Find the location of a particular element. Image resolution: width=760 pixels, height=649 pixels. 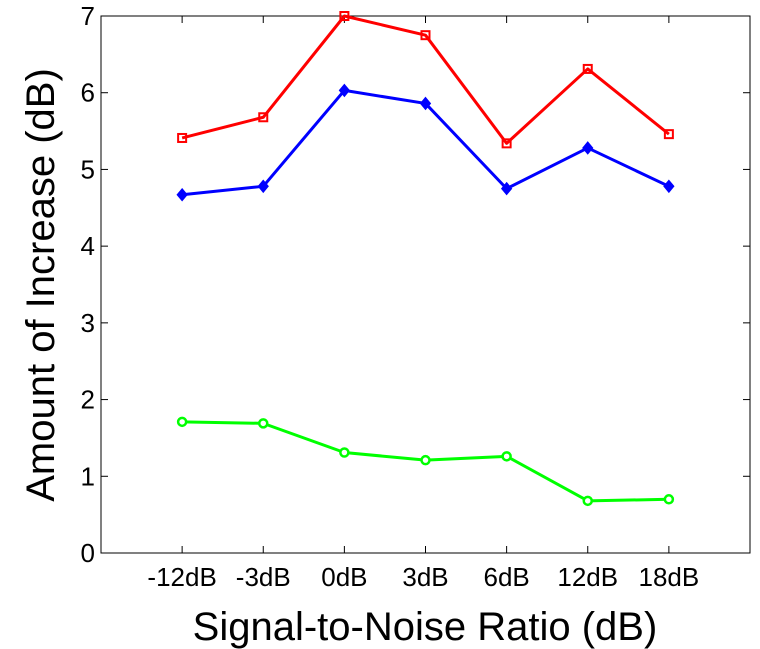

y-tick-label: 6 is located at coordinates (88, 93).